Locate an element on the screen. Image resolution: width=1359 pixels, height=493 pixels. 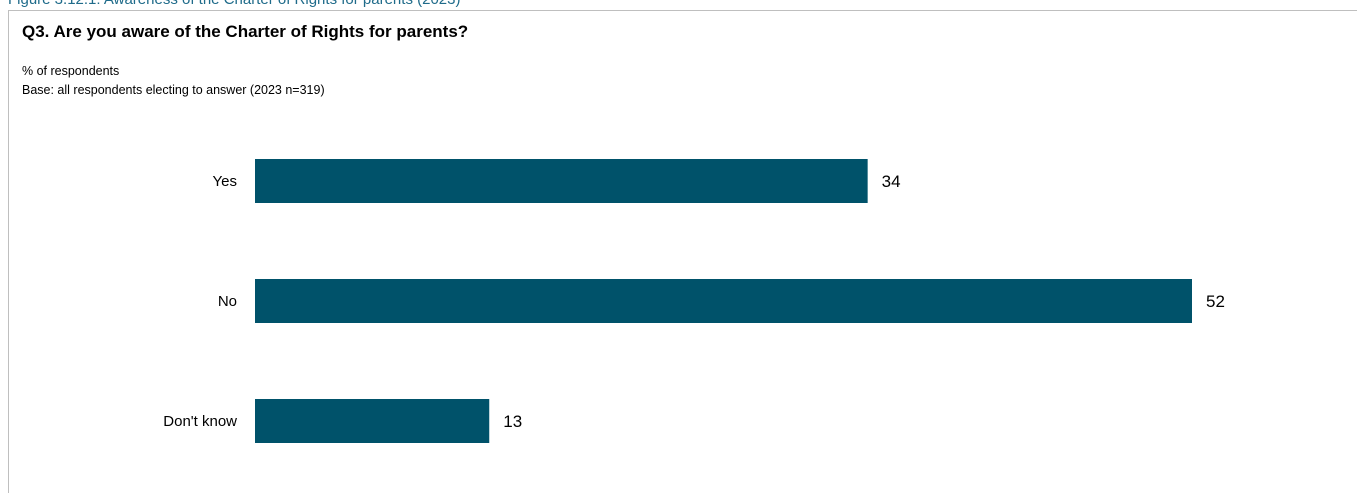
value-label-no: 52 is located at coordinates (1215, 301).